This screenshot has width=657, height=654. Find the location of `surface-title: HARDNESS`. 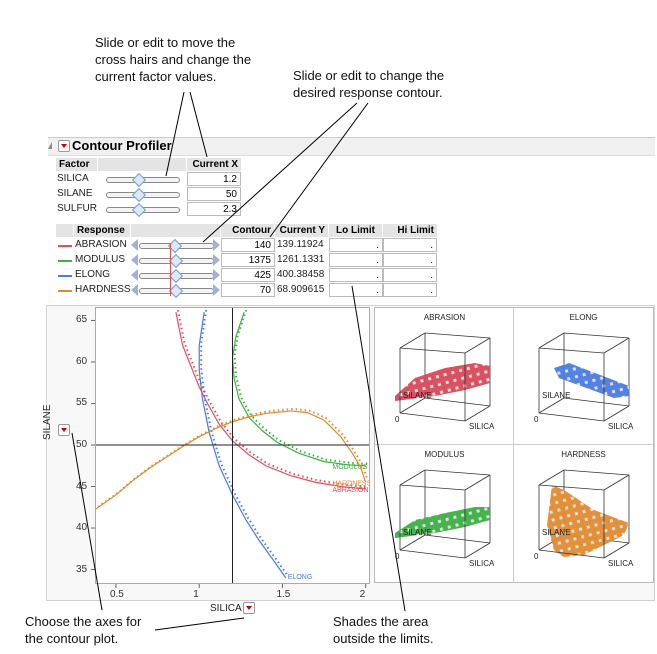

surface-title: HARDNESS is located at coordinates (583, 454).